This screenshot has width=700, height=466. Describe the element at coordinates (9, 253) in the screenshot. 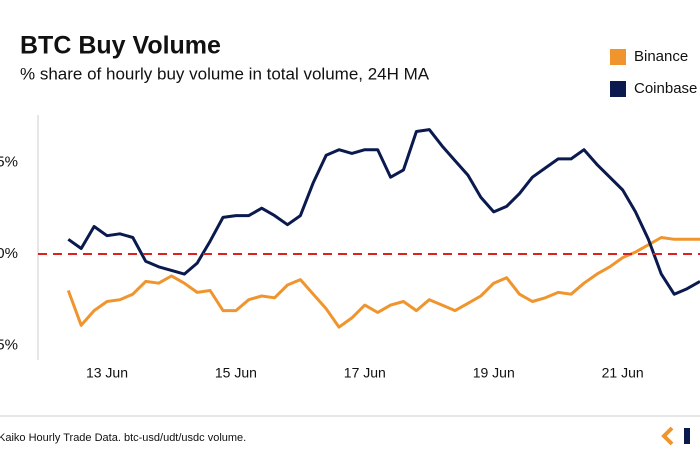

I see `y-tick-label: 50%` at that location.